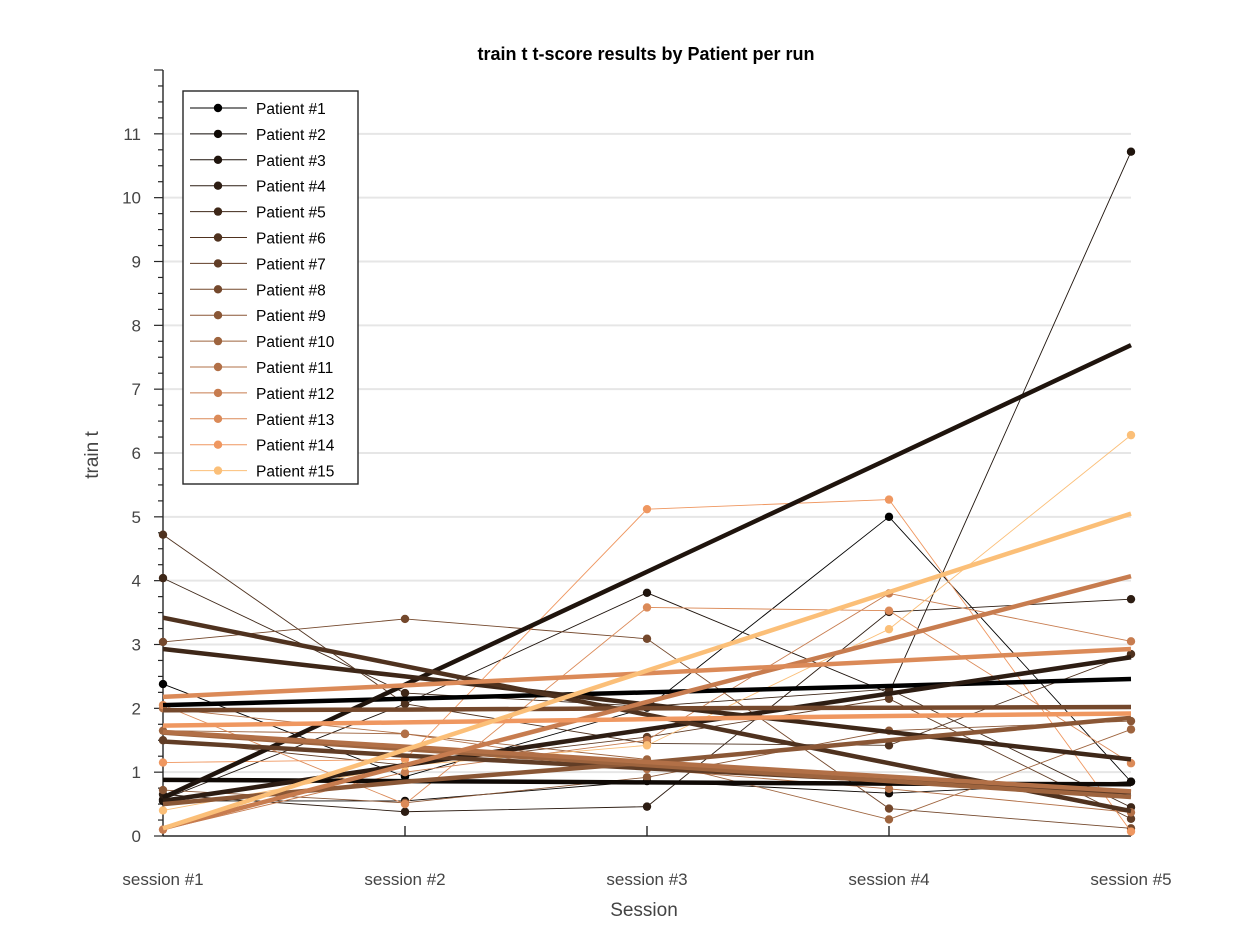 This screenshot has width=1250, height=938. What do you see at coordinates (295, 420) in the screenshot?
I see `legend-label: Patient #13` at bounding box center [295, 420].